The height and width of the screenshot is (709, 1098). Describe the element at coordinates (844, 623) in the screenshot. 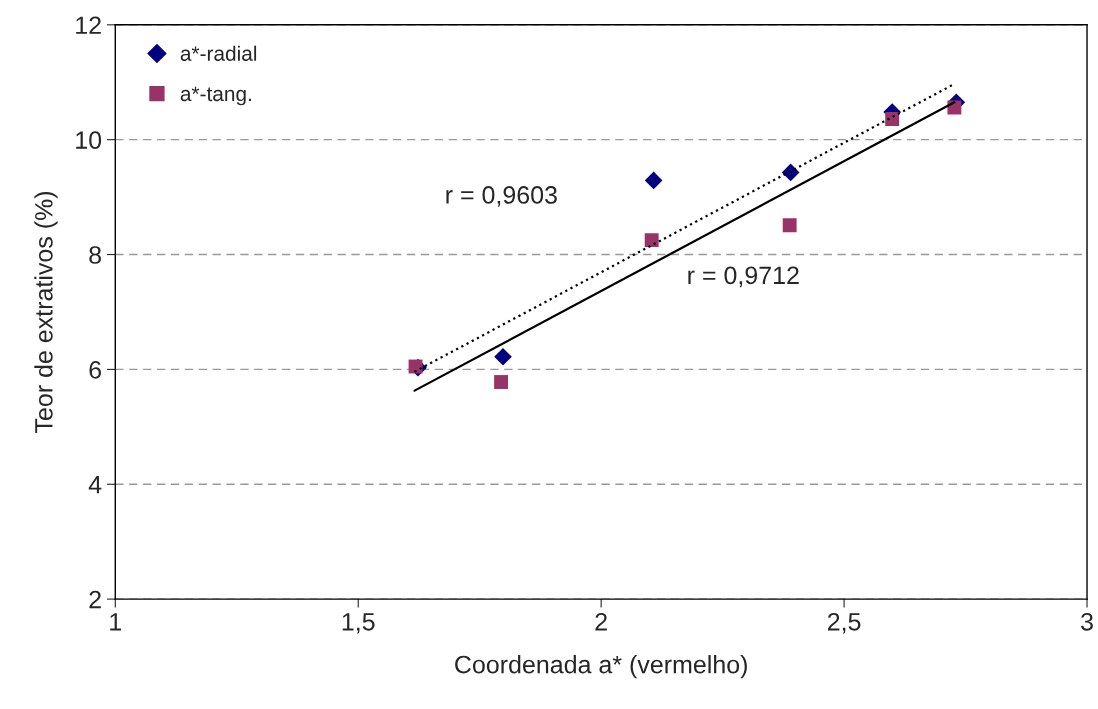

I see `x-tick-label: 2,5` at that location.